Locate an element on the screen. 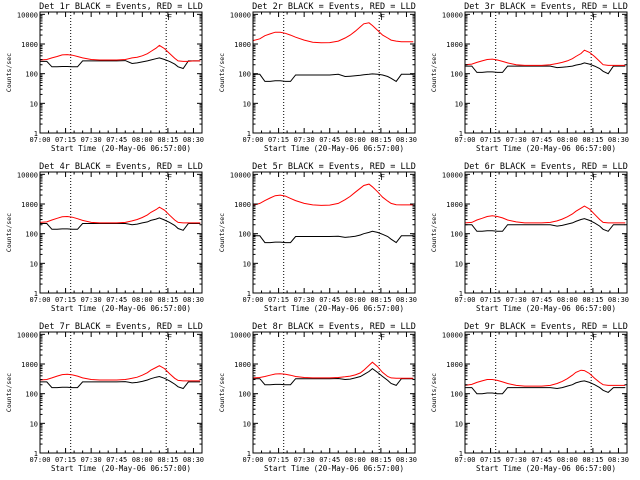 This screenshot has height=480, width=640. panel-title: Det 7r BLACK = Events, RED = LLD is located at coordinates (121, 327).